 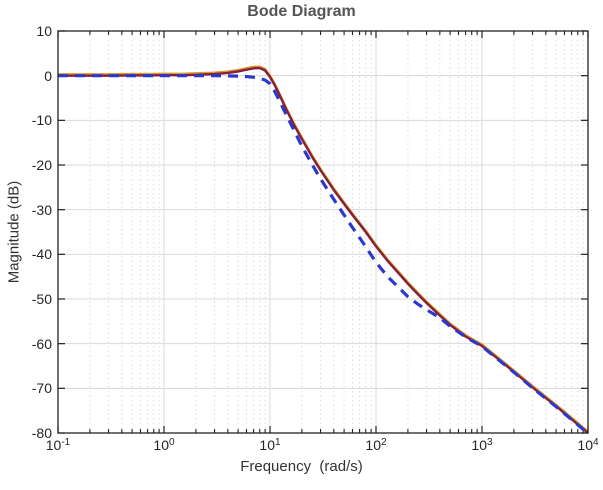 I want to click on x-tick-label: 10¹, so click(x=269, y=445).